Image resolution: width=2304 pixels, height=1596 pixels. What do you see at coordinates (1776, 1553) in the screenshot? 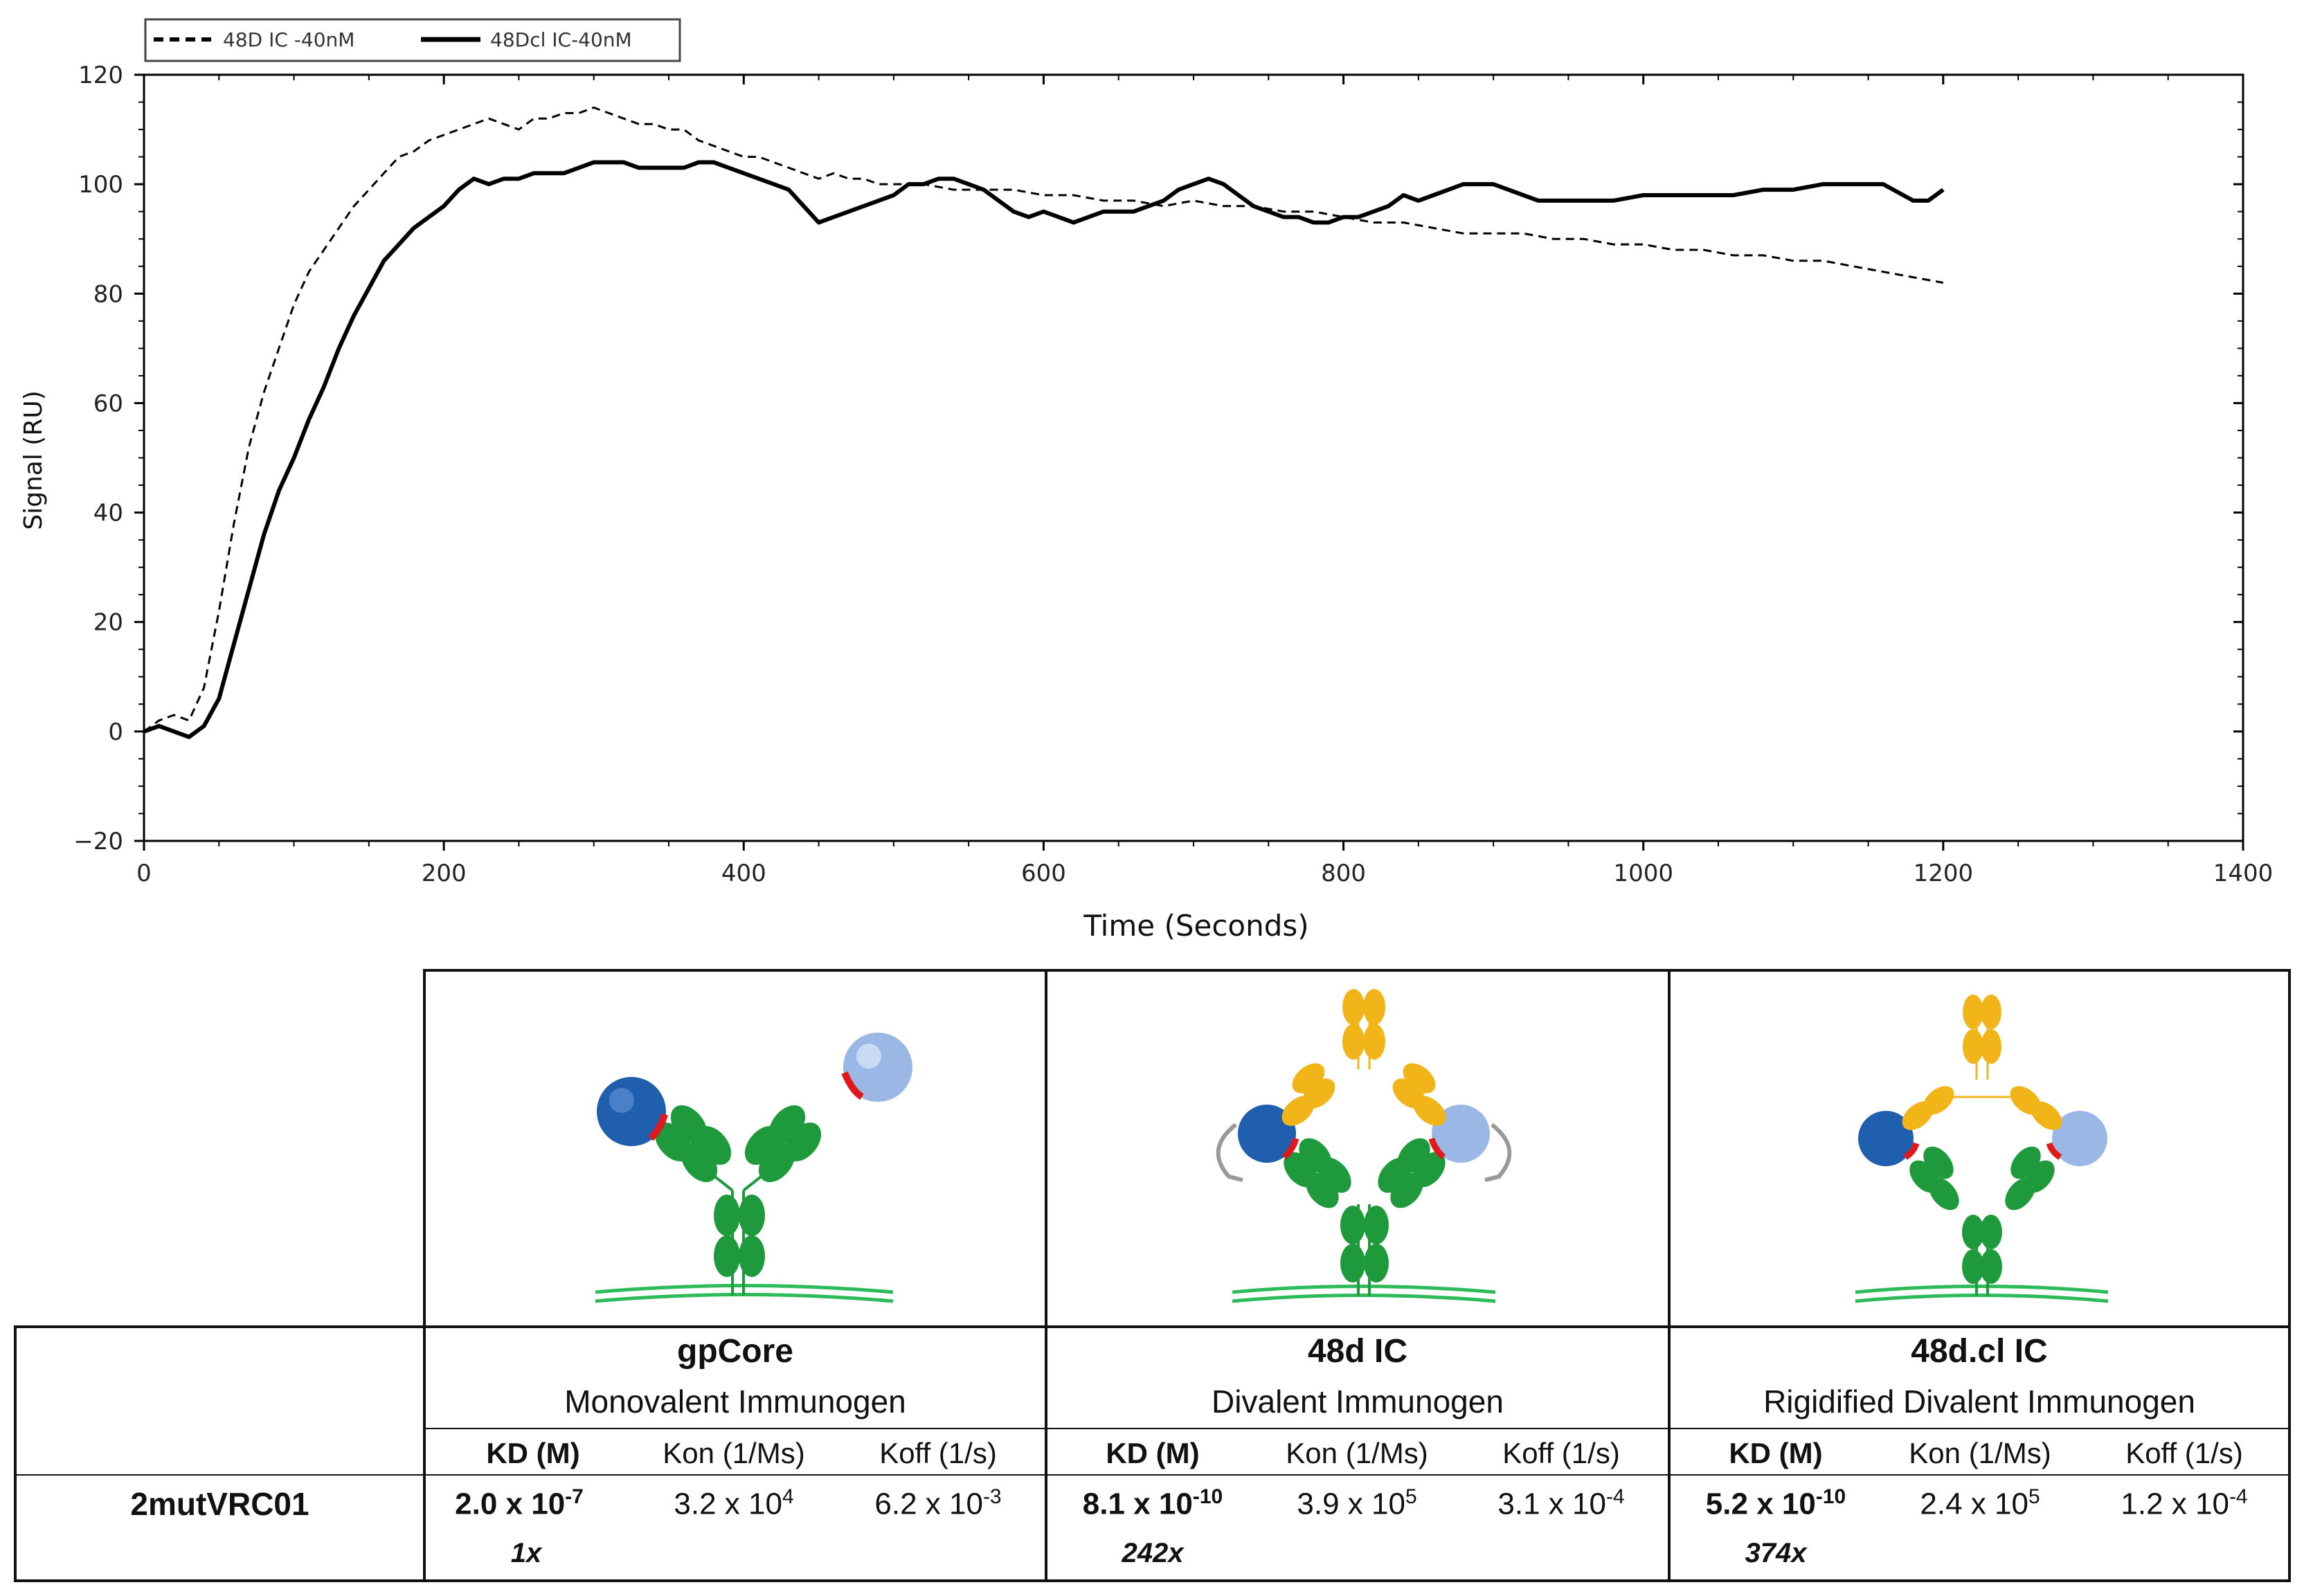
I see `col3-fold: 374x` at bounding box center [1776, 1553].